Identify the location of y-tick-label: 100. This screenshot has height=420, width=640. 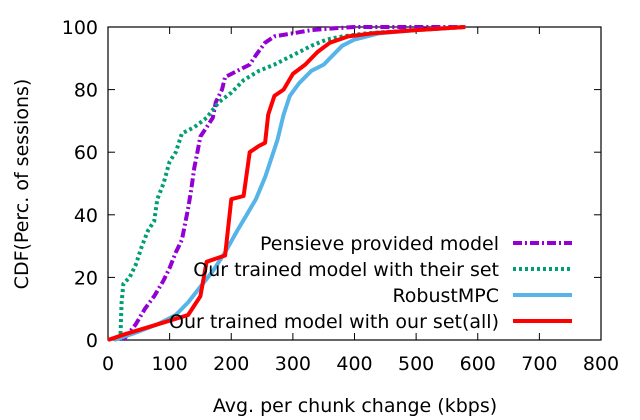
(80, 28).